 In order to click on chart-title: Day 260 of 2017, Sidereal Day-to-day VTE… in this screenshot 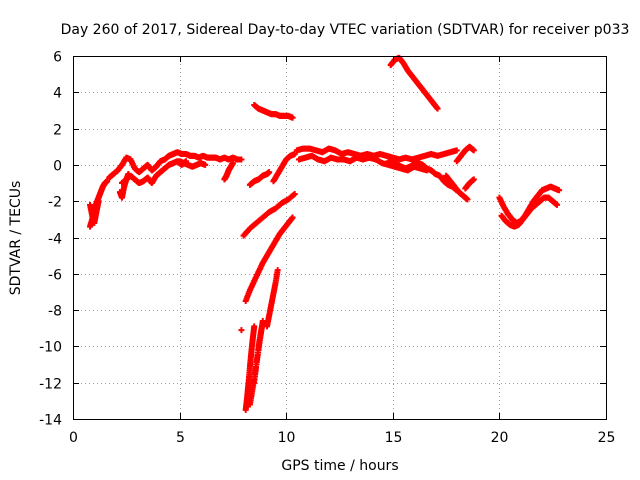, I will do `click(345, 30)`.